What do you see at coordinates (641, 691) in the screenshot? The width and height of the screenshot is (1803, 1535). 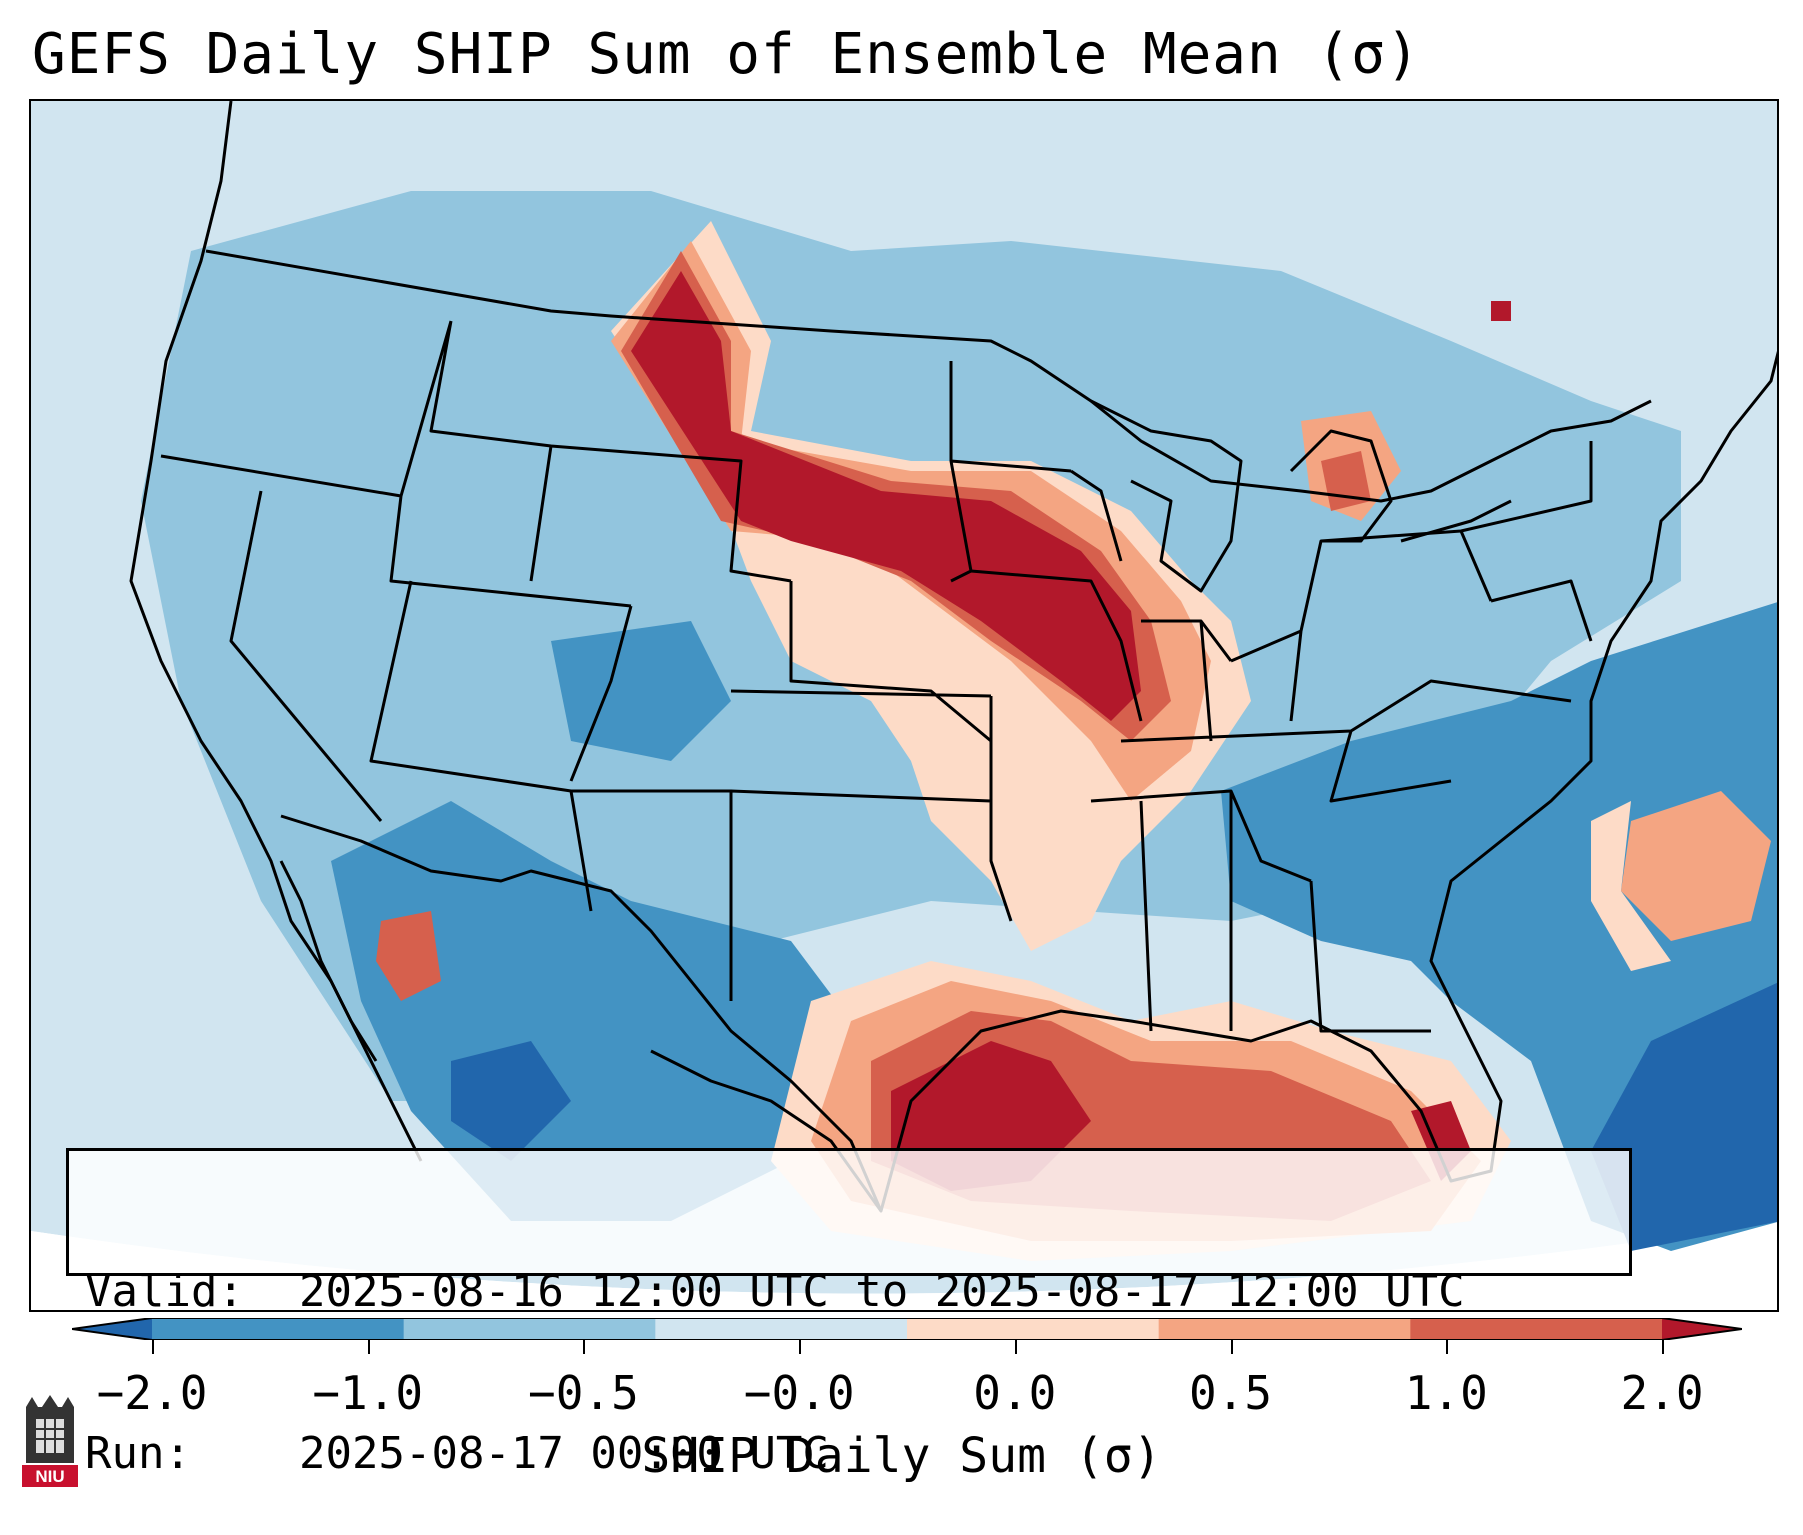 I see `field-mid-blue-colorado` at bounding box center [641, 691].